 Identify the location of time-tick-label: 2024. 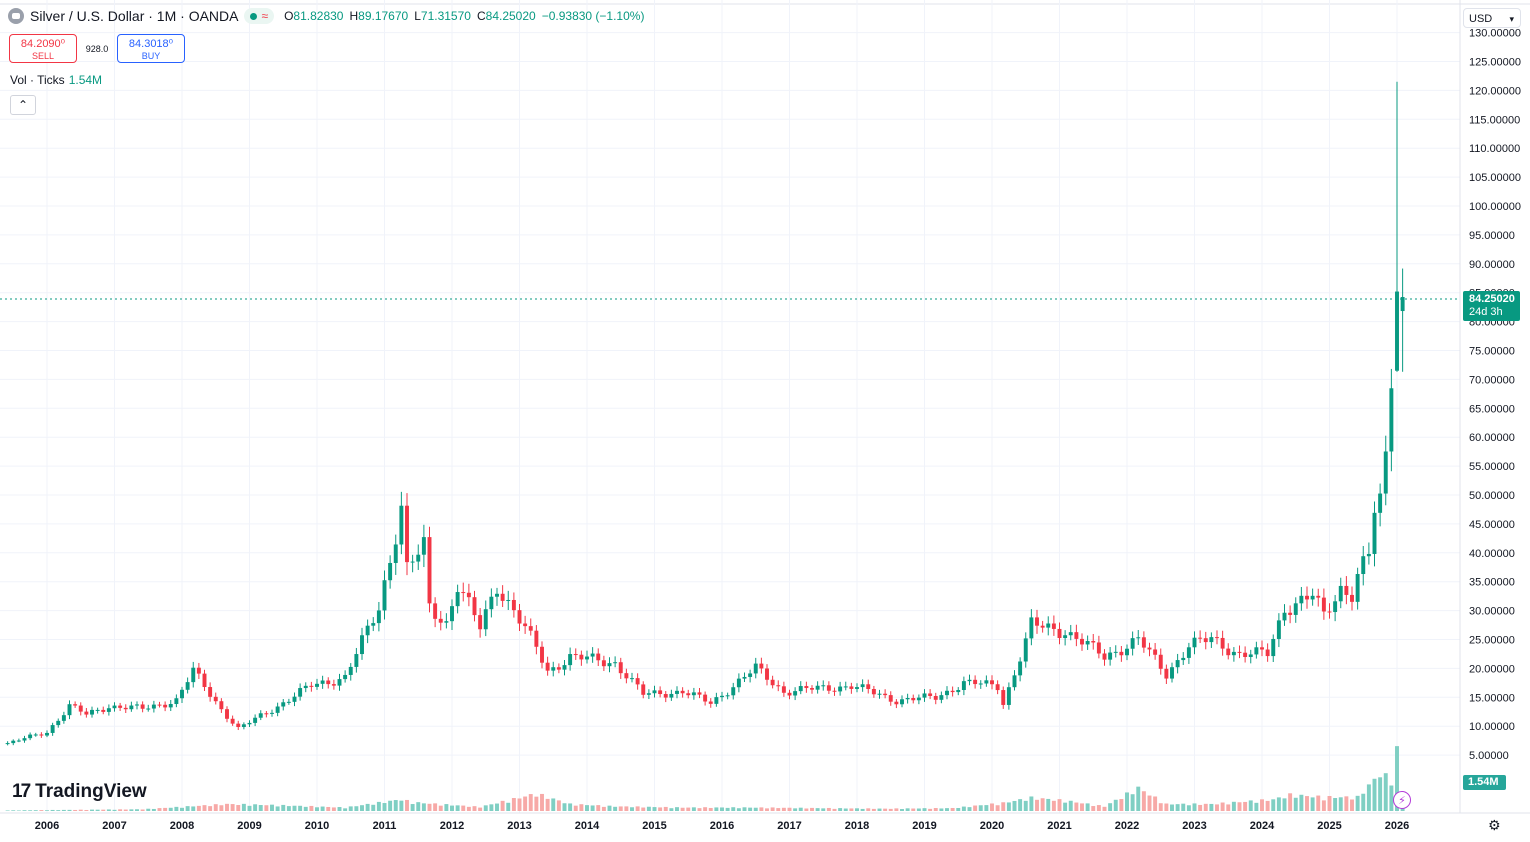
(1262, 826).